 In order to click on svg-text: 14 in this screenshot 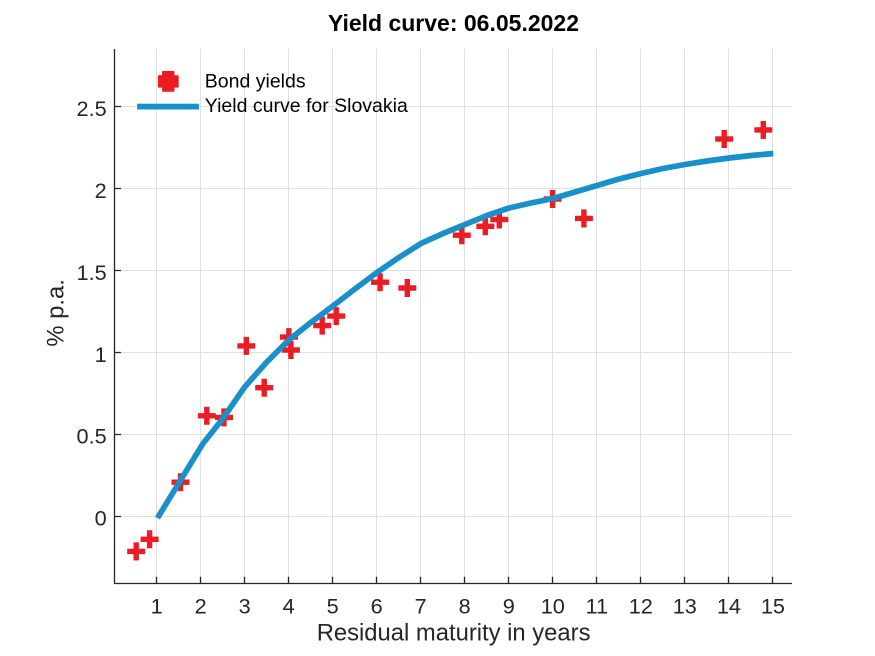, I will do `click(729, 606)`.